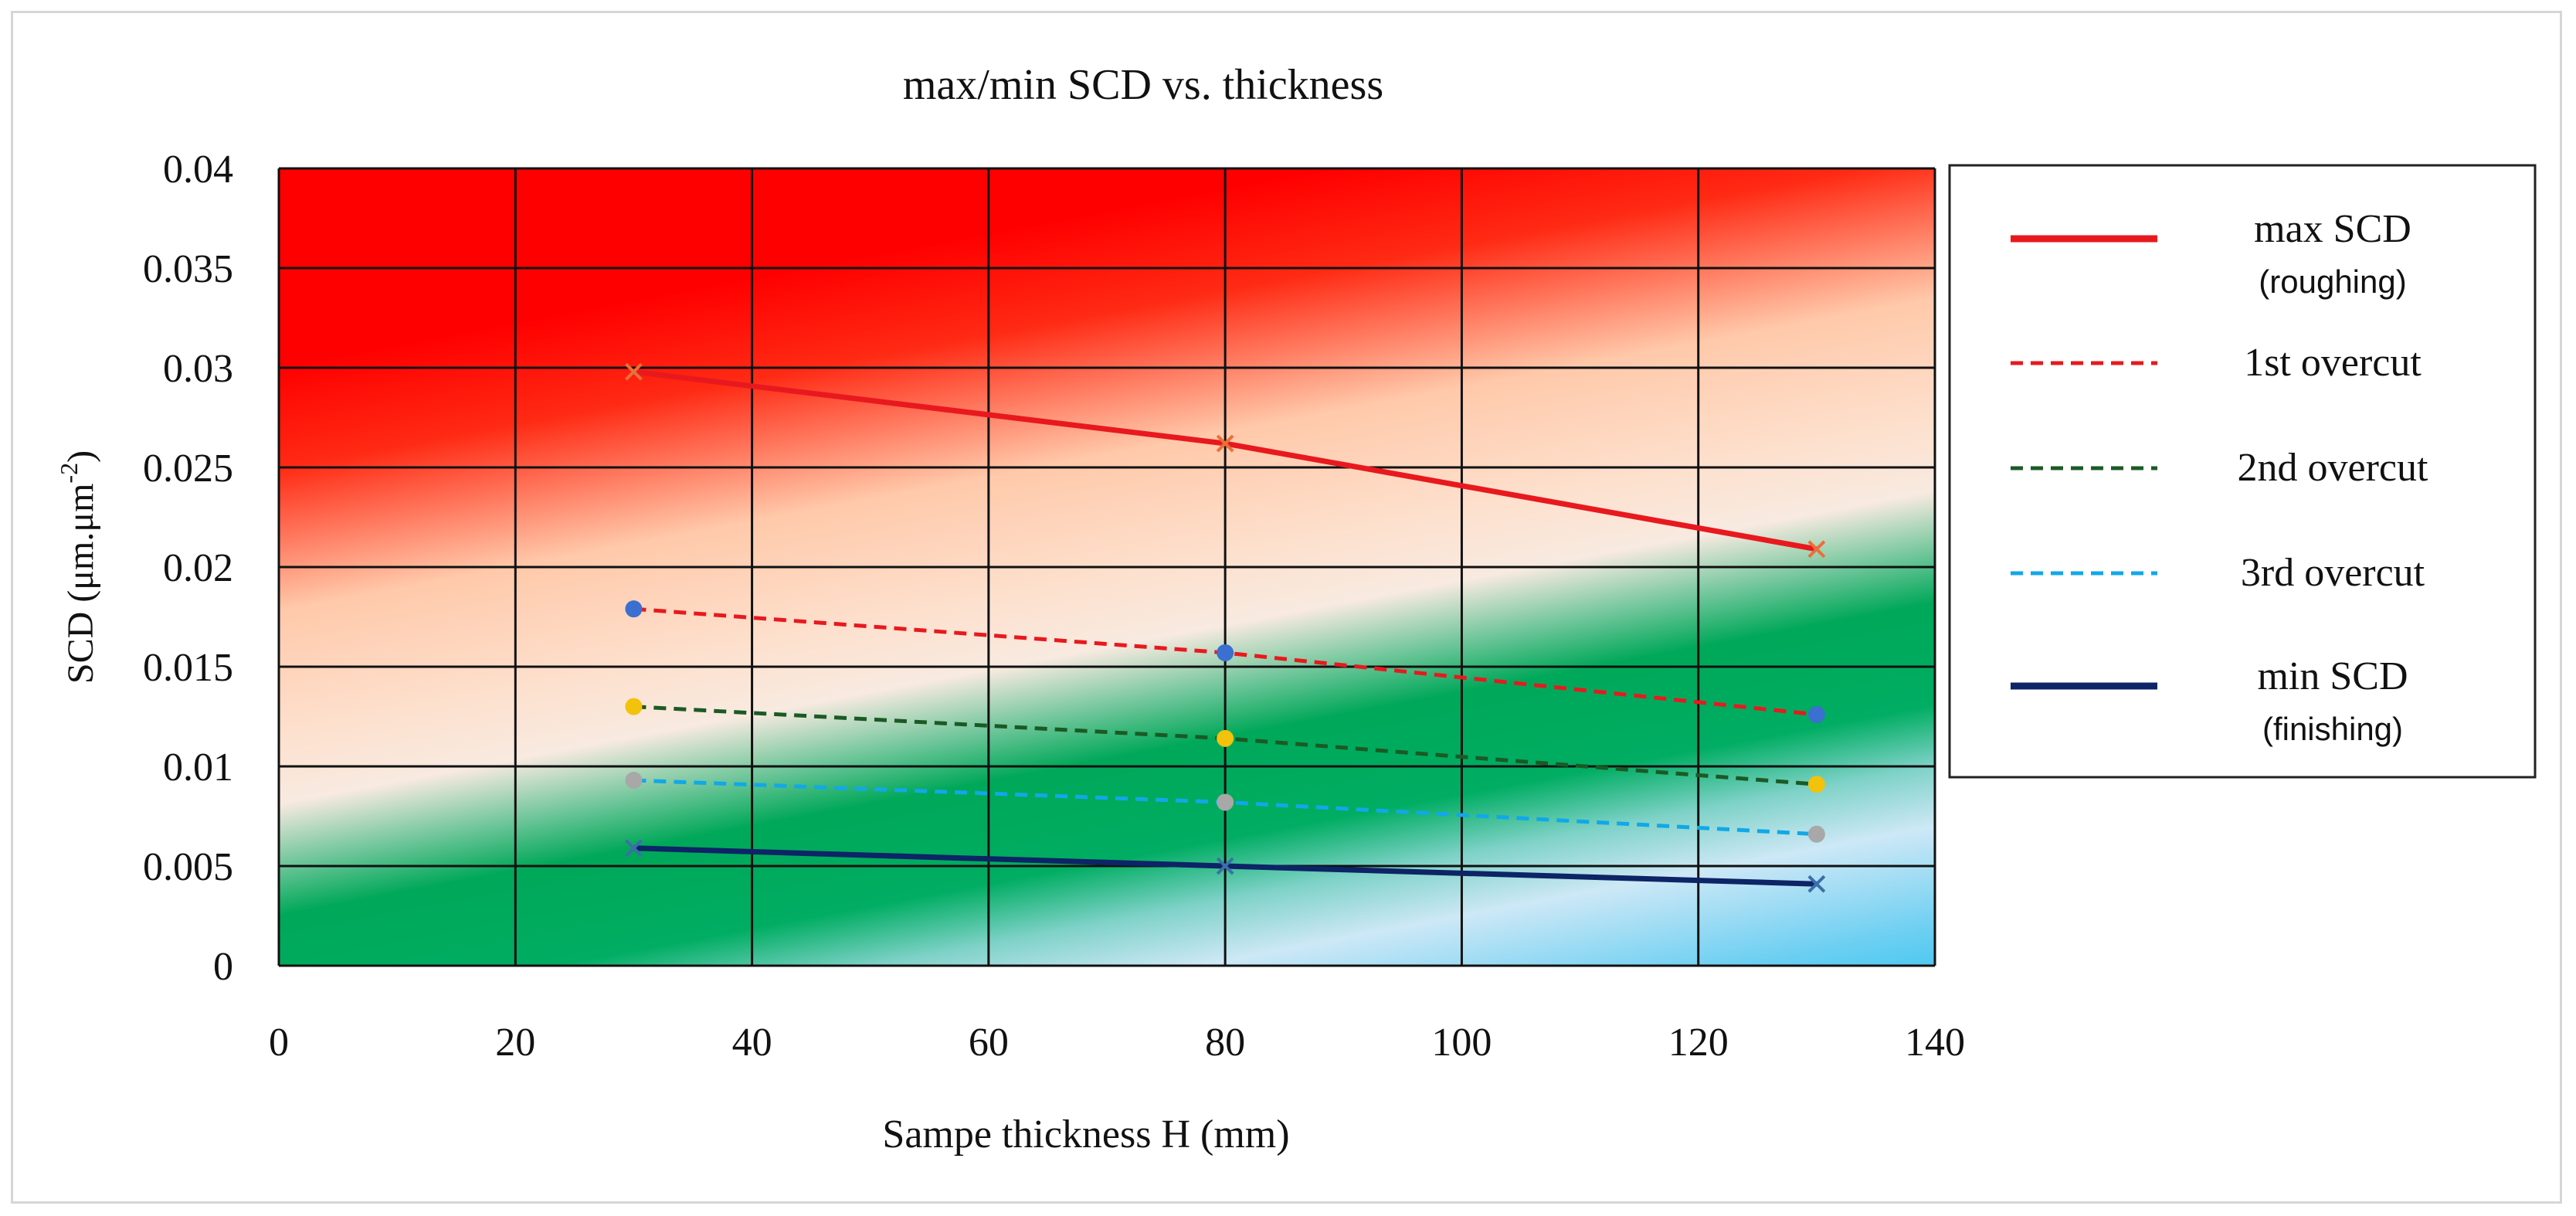  I want to click on x-tick-label: 80, so click(1225, 1043).